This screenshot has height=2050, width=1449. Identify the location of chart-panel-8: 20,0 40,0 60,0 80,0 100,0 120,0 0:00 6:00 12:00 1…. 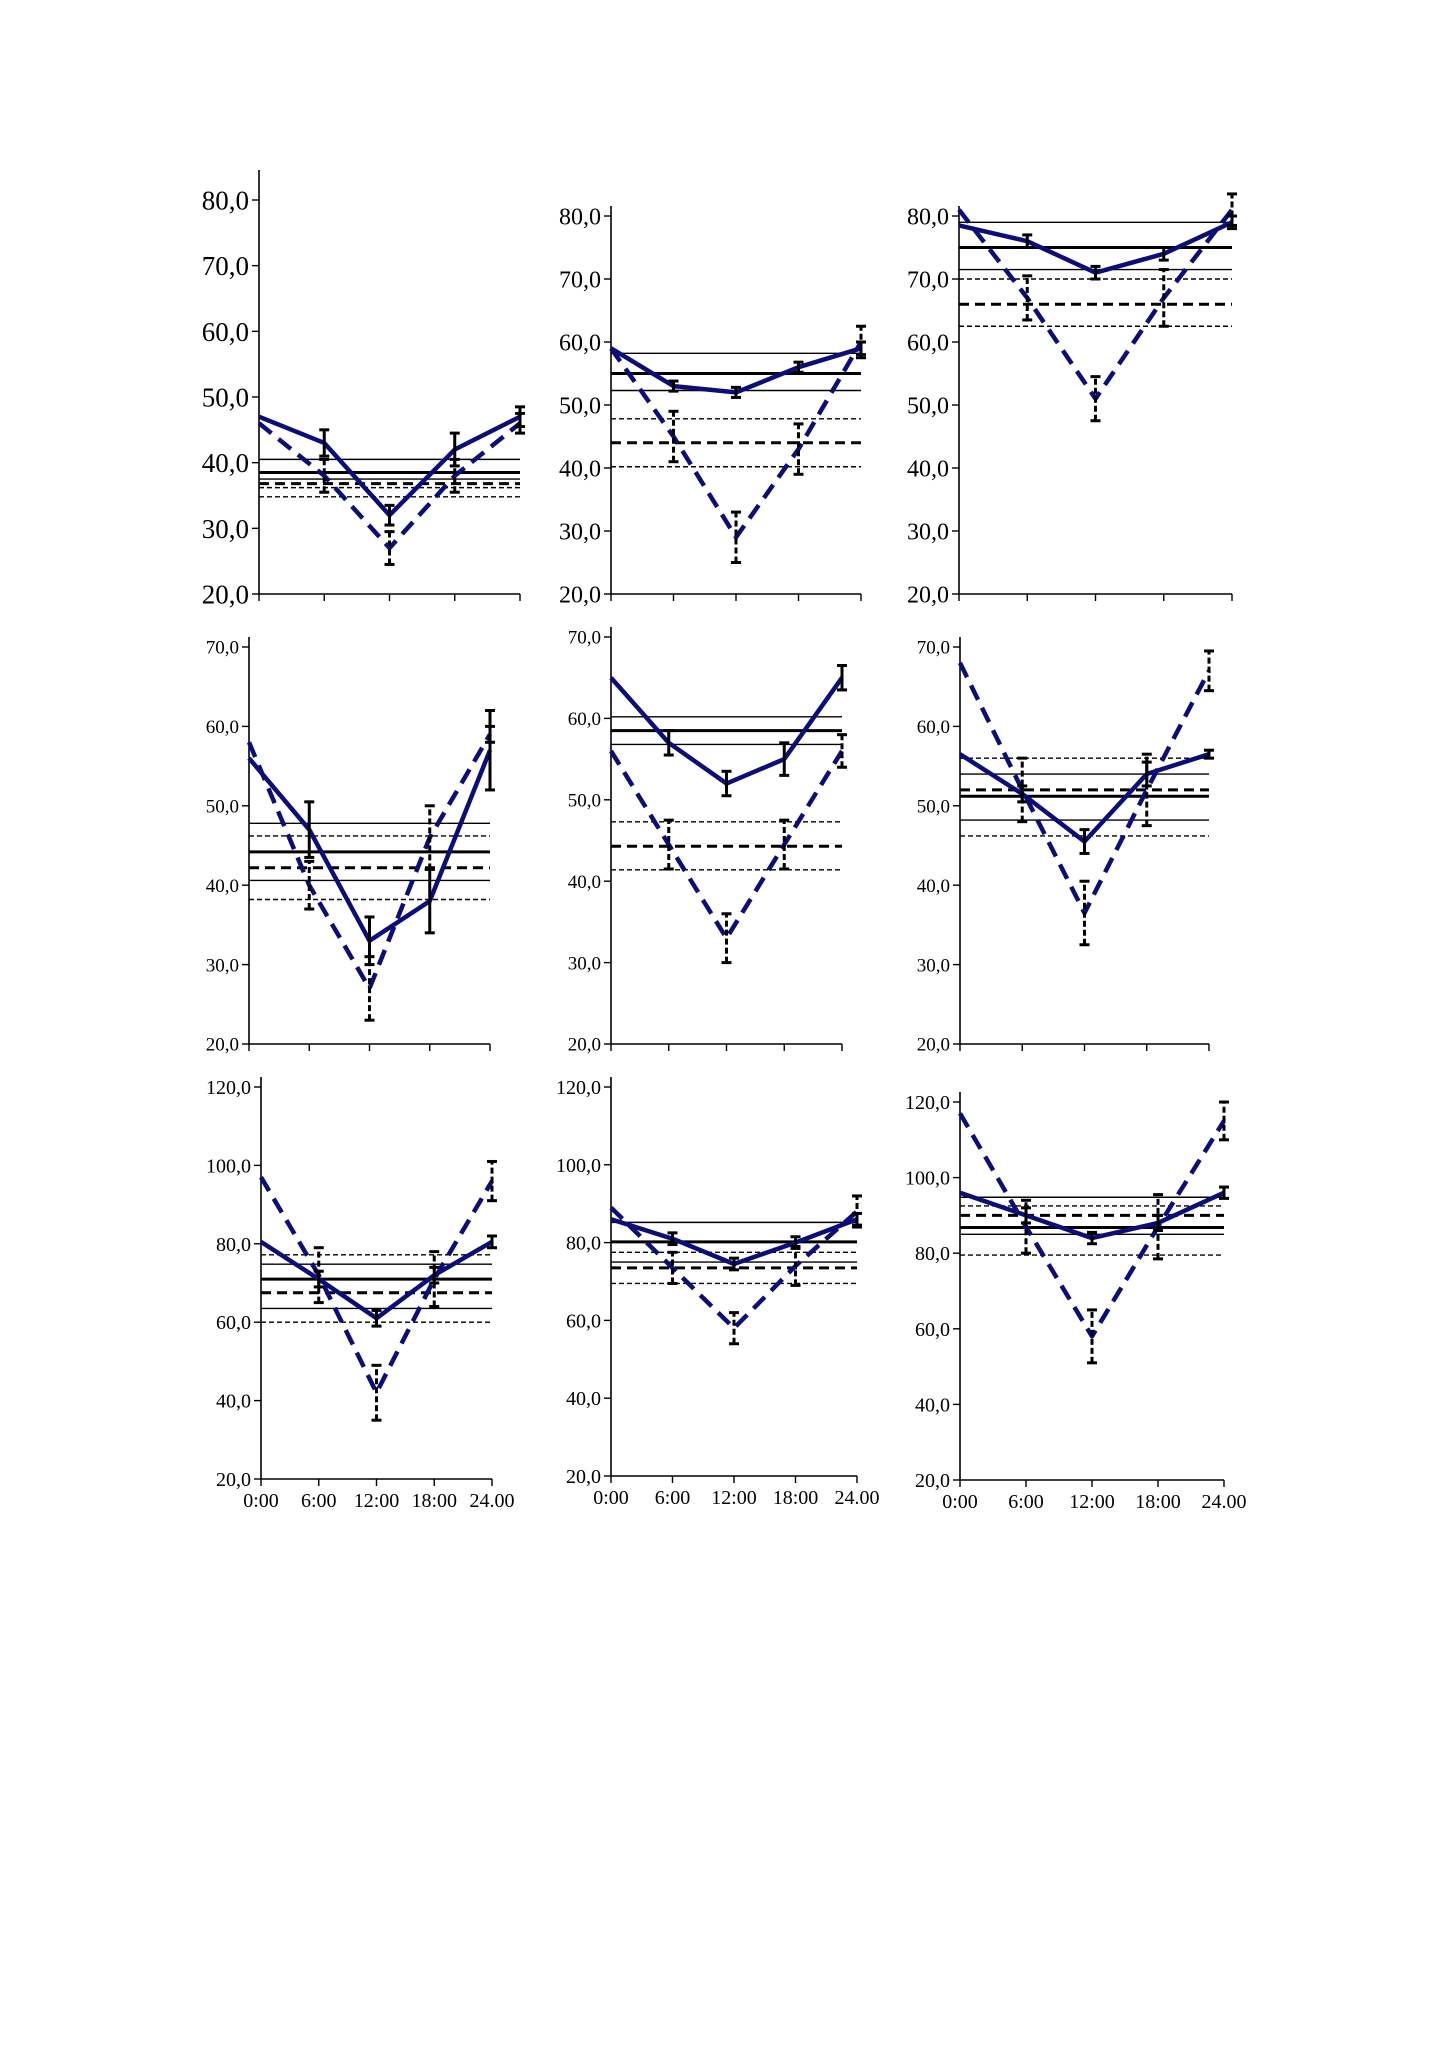
(718, 1293).